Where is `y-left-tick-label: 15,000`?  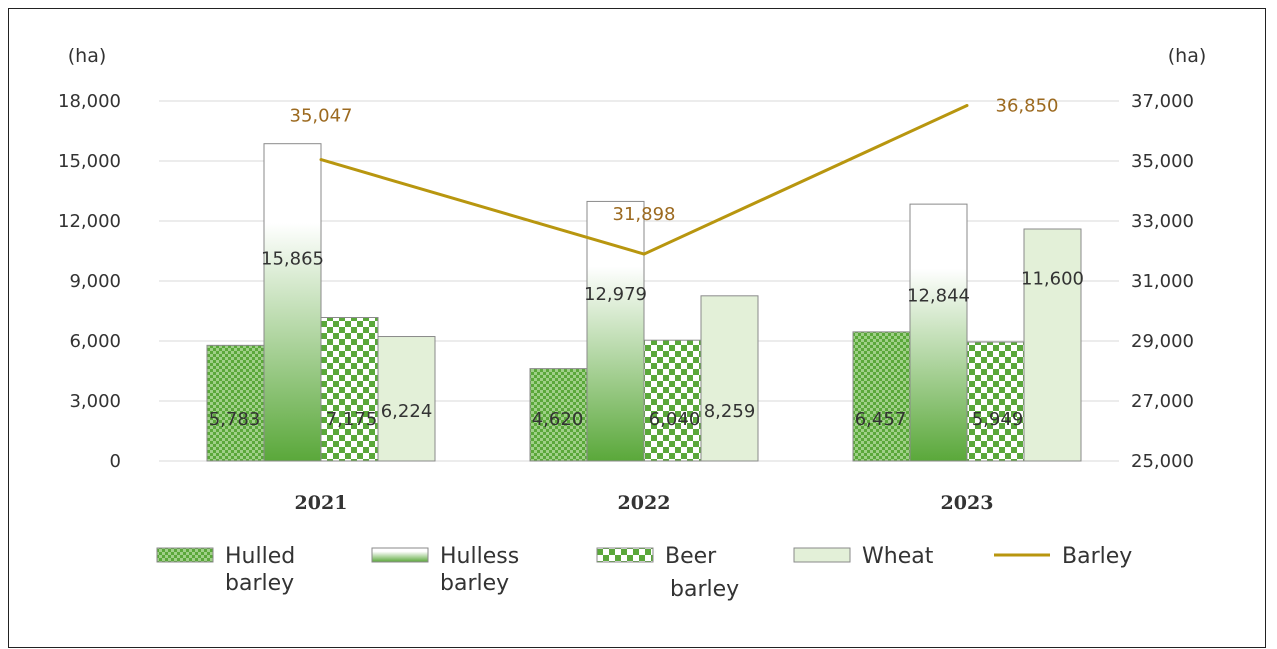 y-left-tick-label: 15,000 is located at coordinates (89, 161).